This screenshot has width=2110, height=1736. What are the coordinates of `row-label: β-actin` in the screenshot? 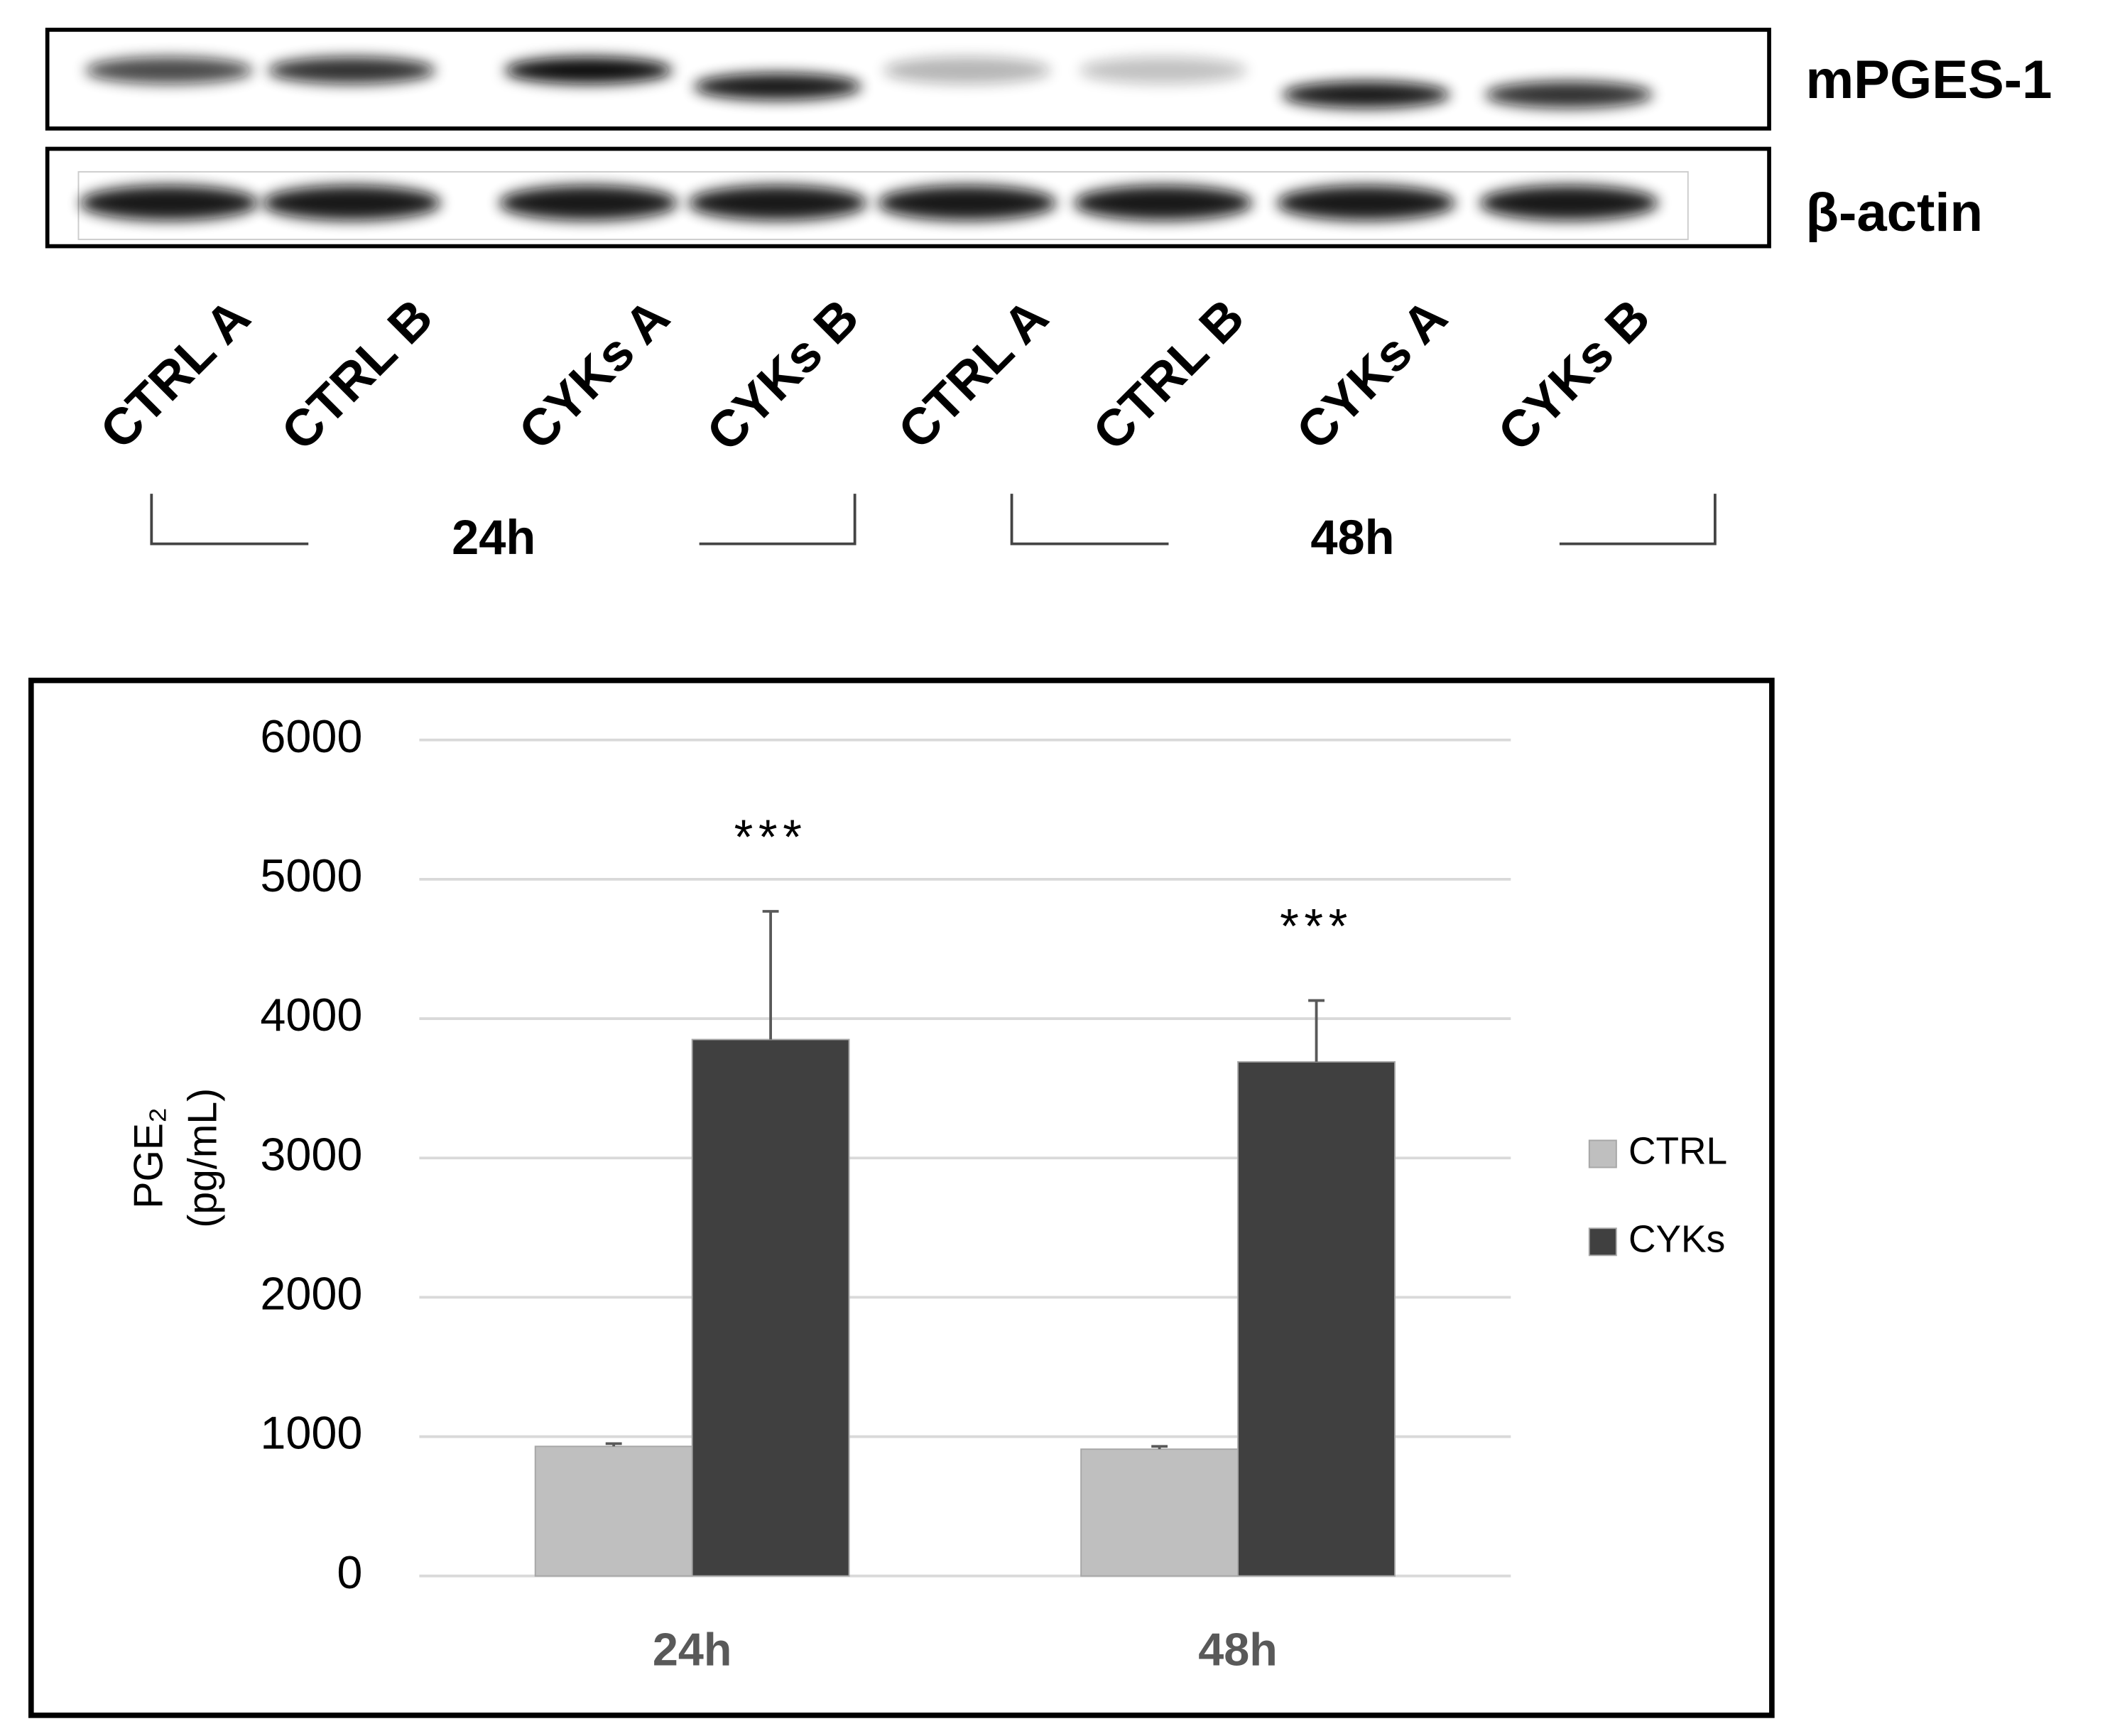 It's located at (1894, 213).